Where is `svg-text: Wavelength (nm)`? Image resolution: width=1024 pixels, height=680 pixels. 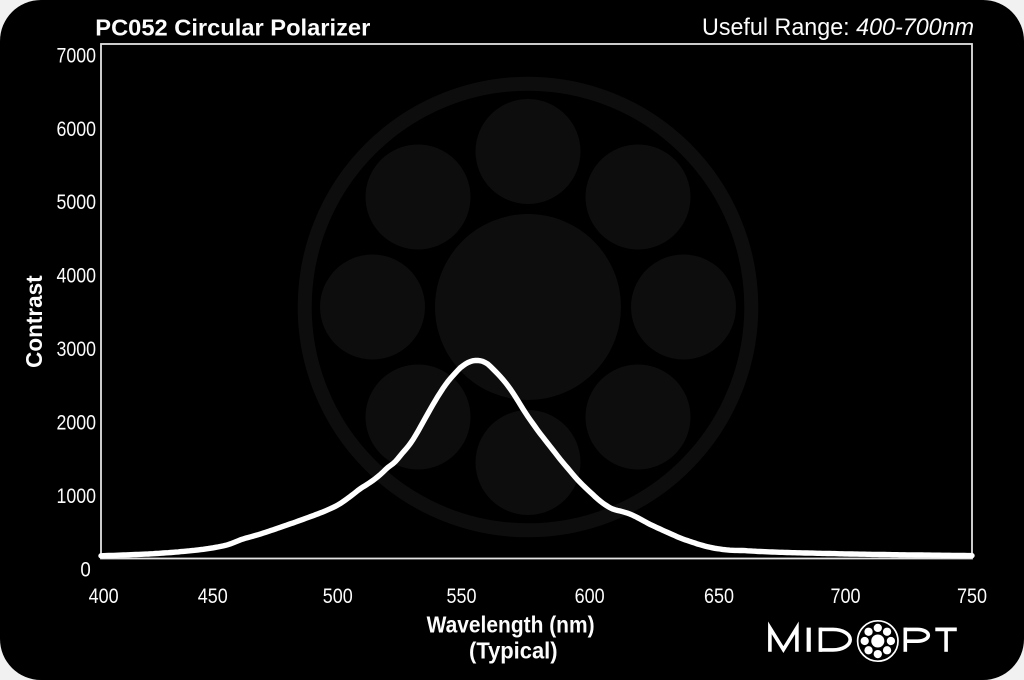 svg-text: Wavelength (nm) is located at coordinates (511, 624).